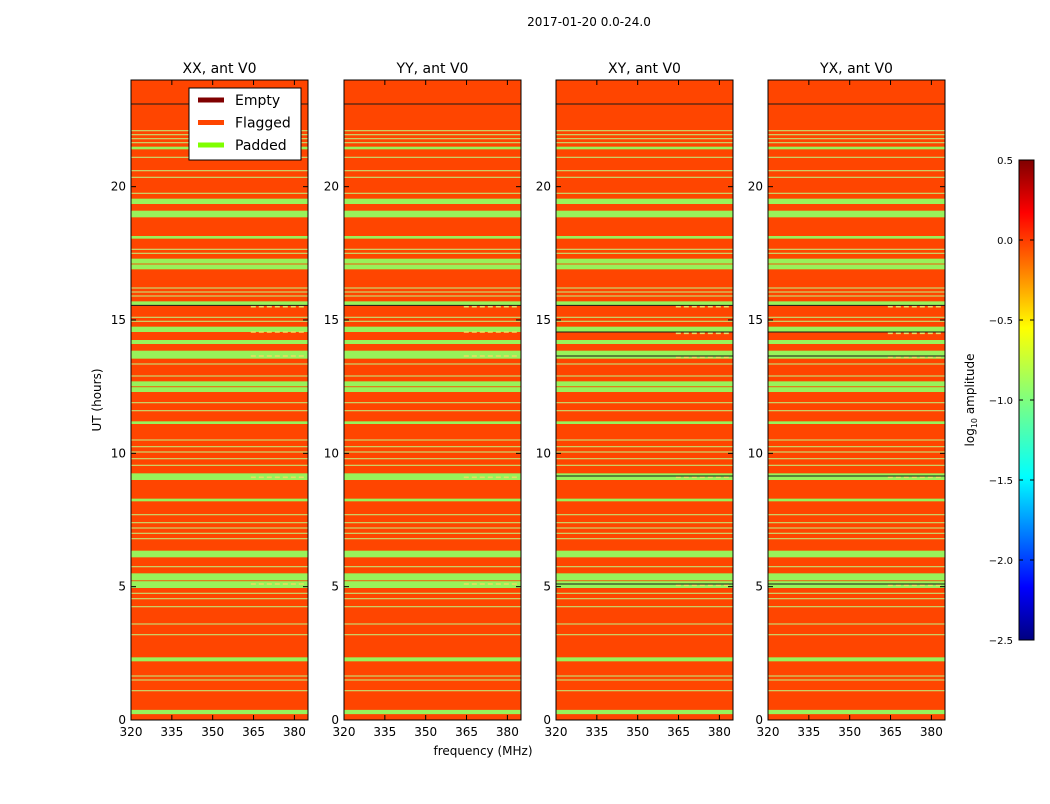 This screenshot has height=804, width=1050. Describe the element at coordinates (596, 732) in the screenshot. I see `x-tick-label: 335` at that location.